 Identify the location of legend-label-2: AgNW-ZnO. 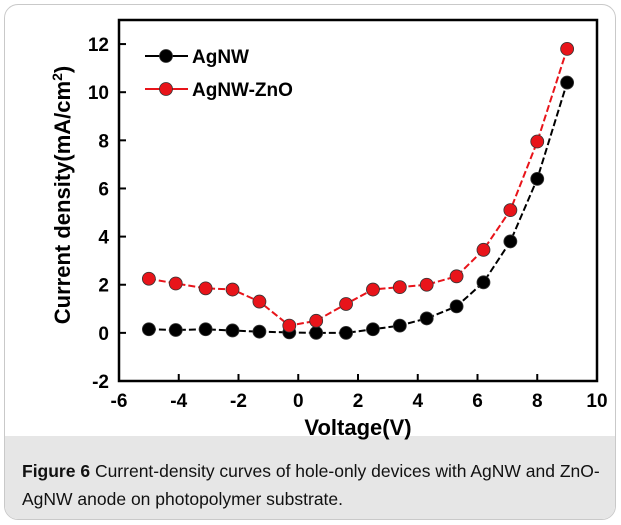
(242, 90).